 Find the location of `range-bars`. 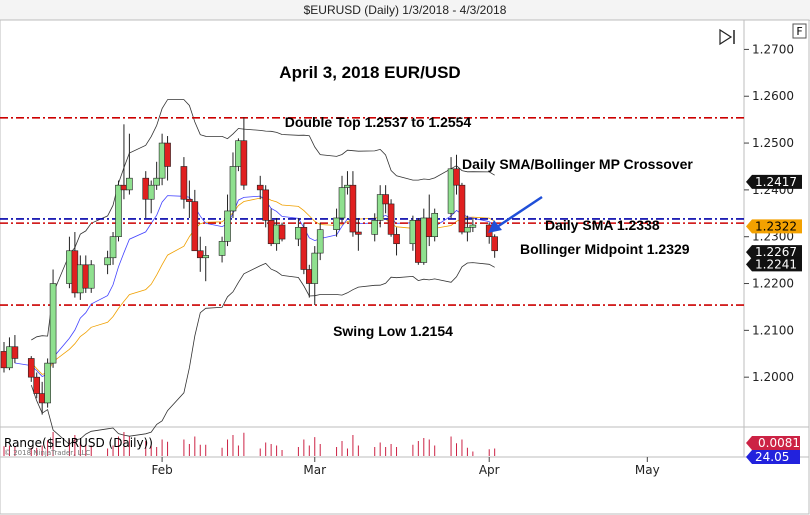

range-bars is located at coordinates (249, 444).